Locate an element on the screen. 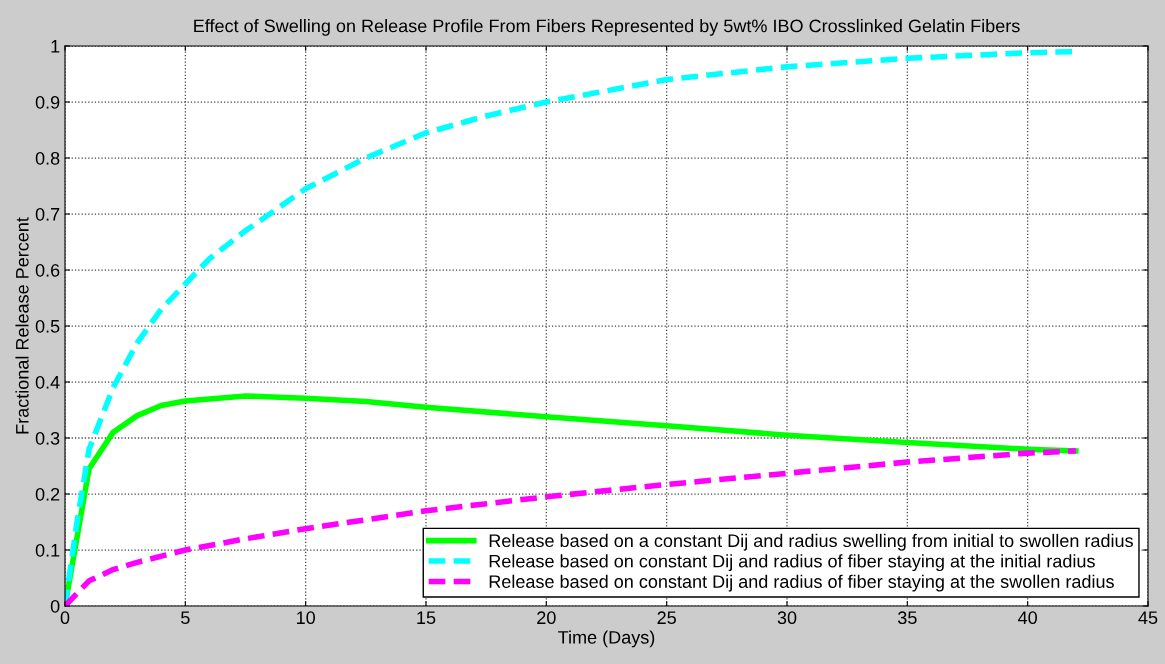 Image resolution: width=1165 pixels, height=664 pixels. y-tick-label: 0 is located at coordinates (55, 606).